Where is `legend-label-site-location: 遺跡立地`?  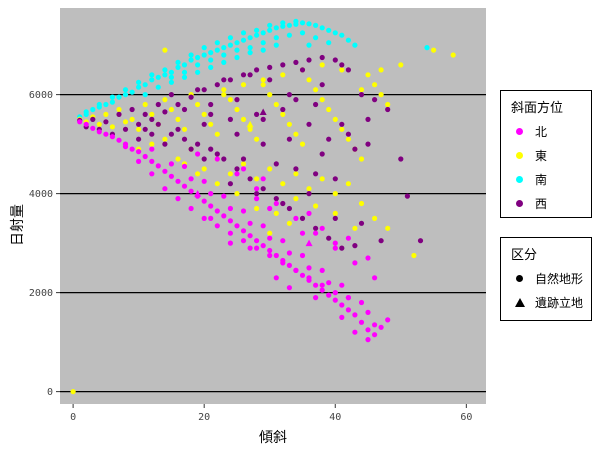
legend-label-site-location: 遺跡立地 is located at coordinates (559, 303).